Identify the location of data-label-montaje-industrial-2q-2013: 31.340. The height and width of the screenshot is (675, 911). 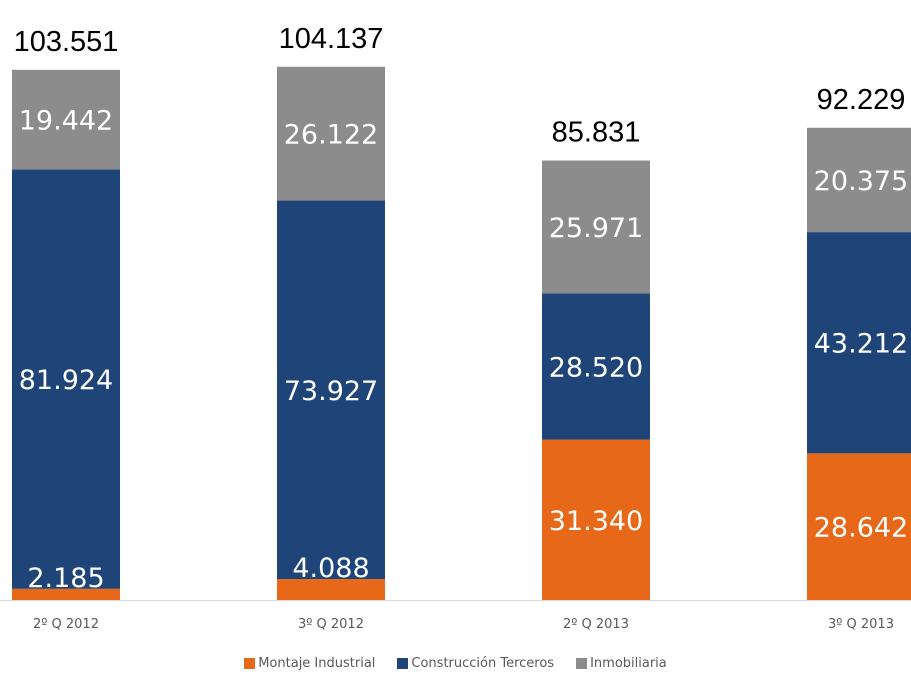
(596, 521).